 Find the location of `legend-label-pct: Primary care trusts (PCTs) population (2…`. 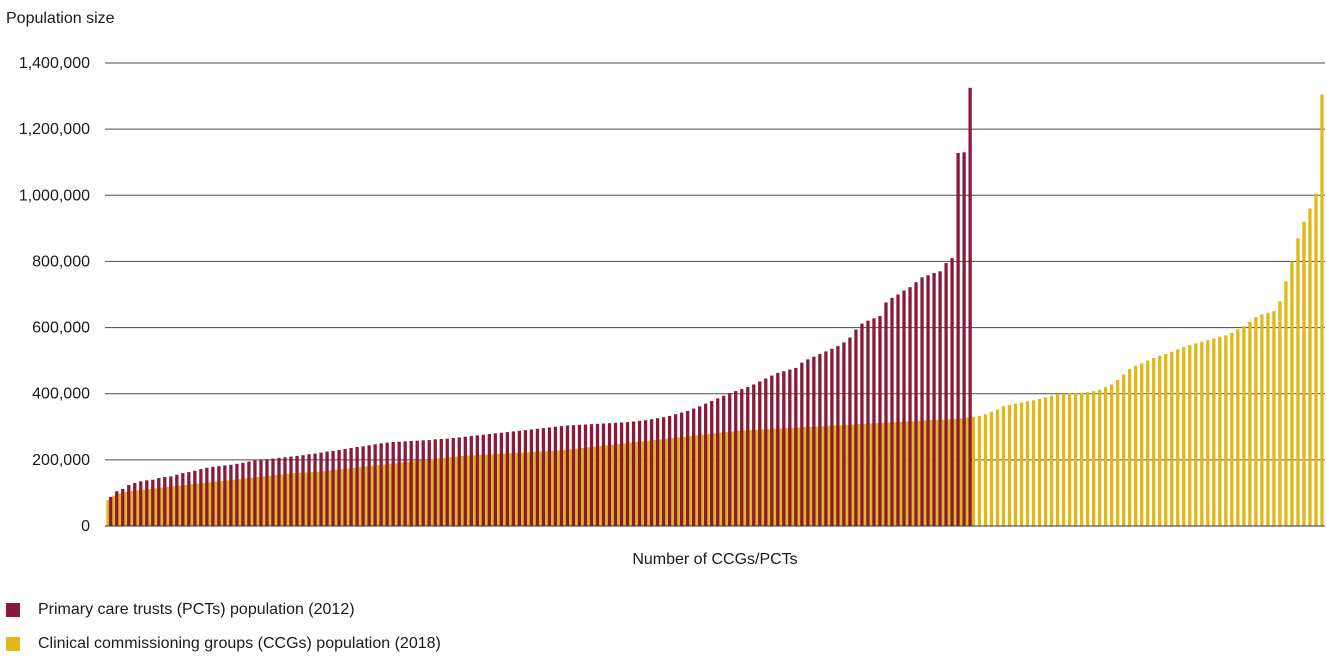

legend-label-pct: Primary care trusts (PCTs) population (2… is located at coordinates (196, 609).